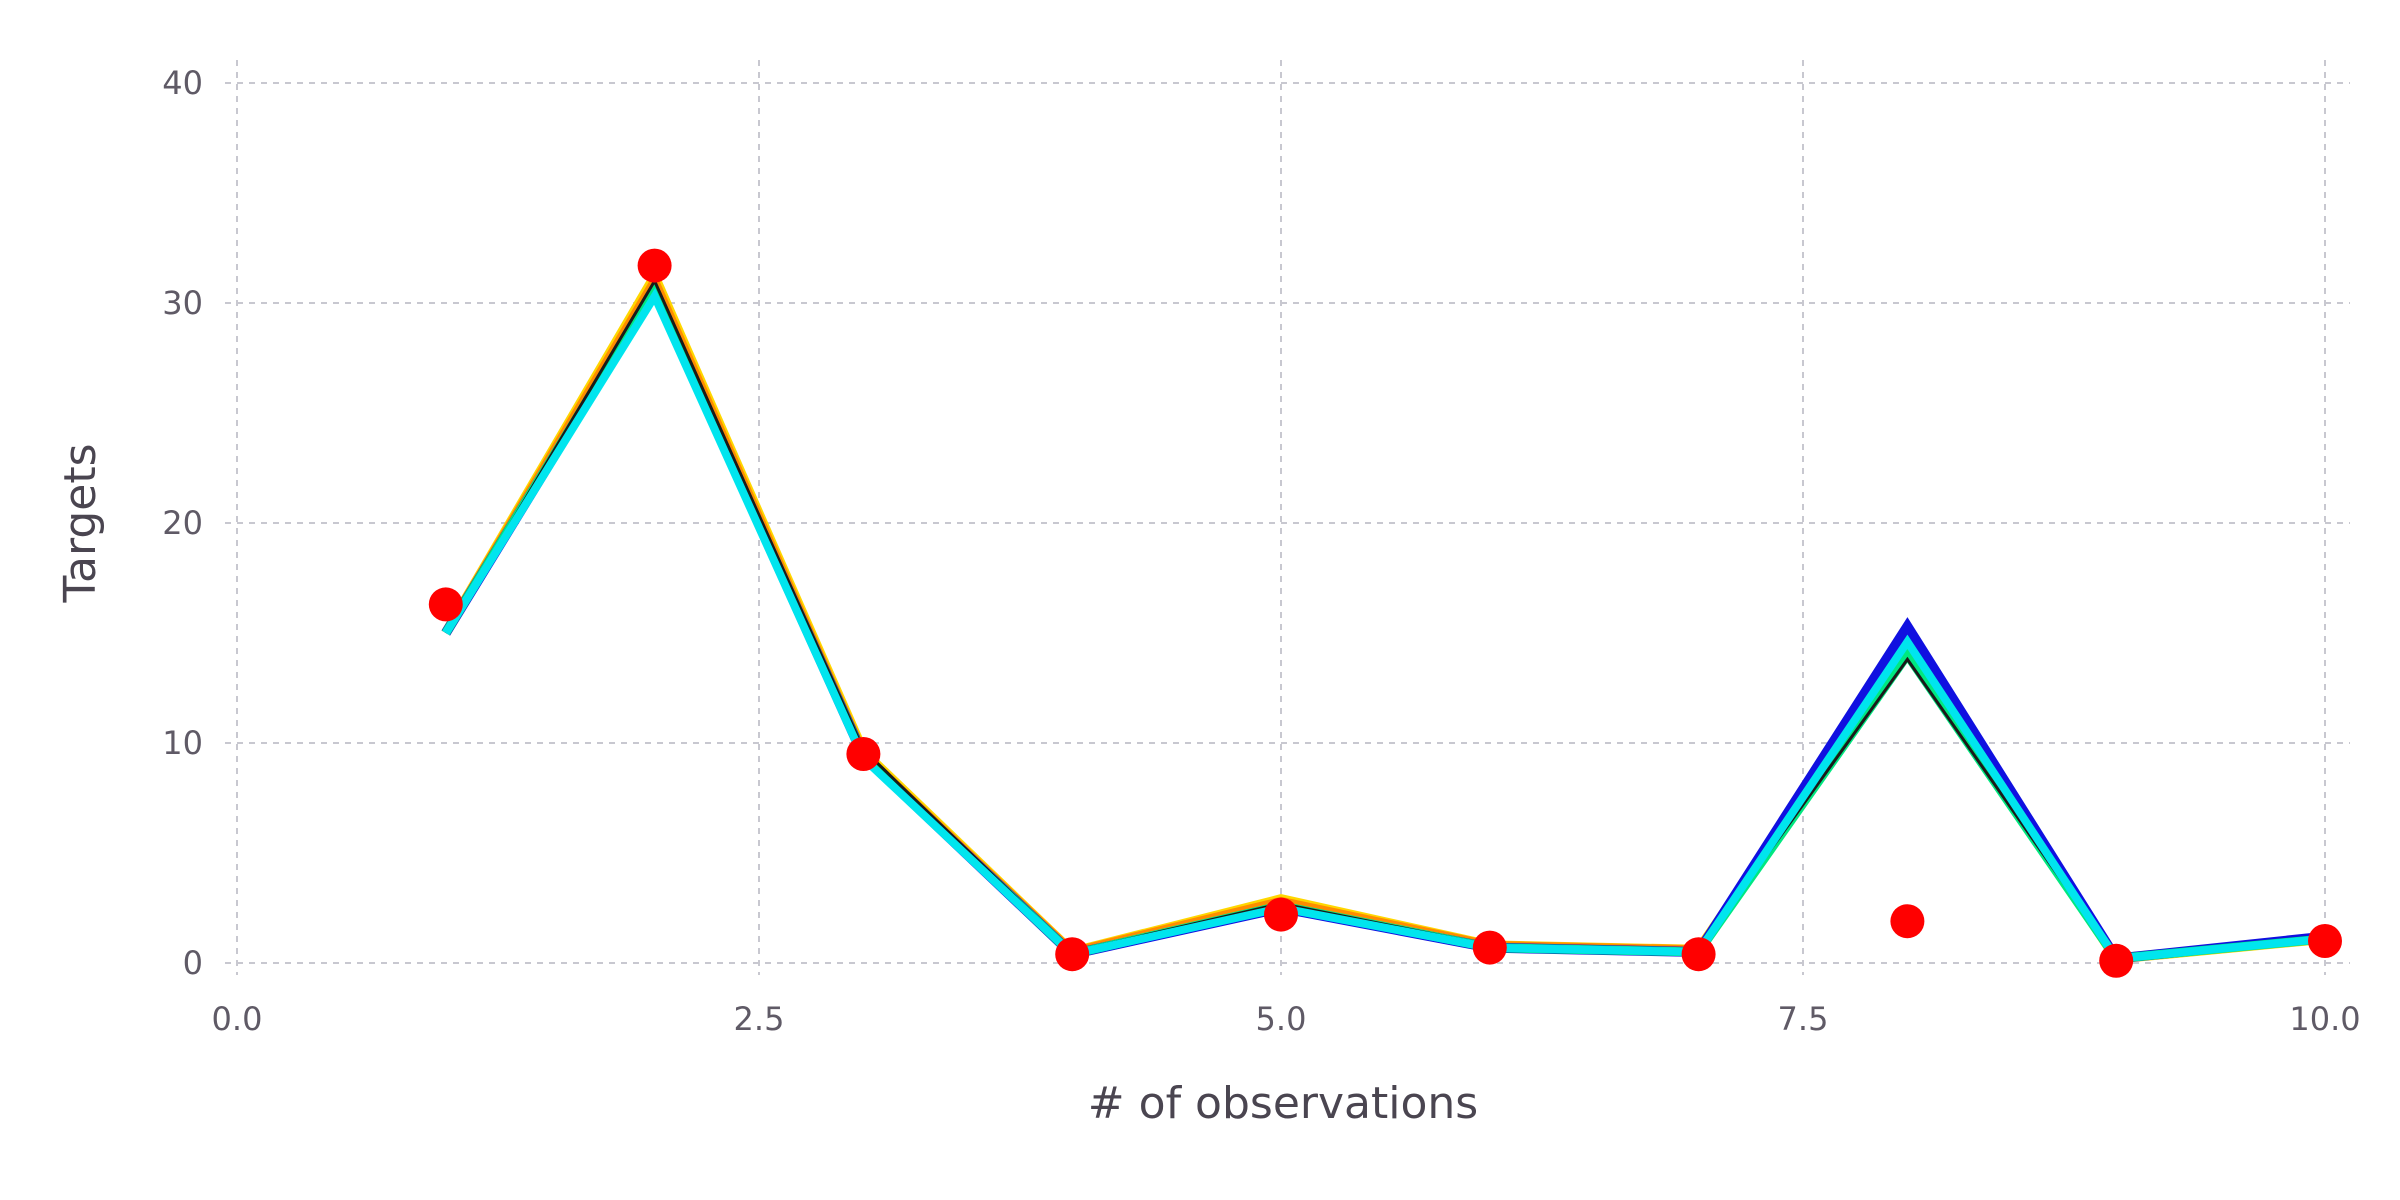 This screenshot has width=2400, height=1200. I want to click on y-axis-ticks: 0 10 20 30 40, so click(182, 523).